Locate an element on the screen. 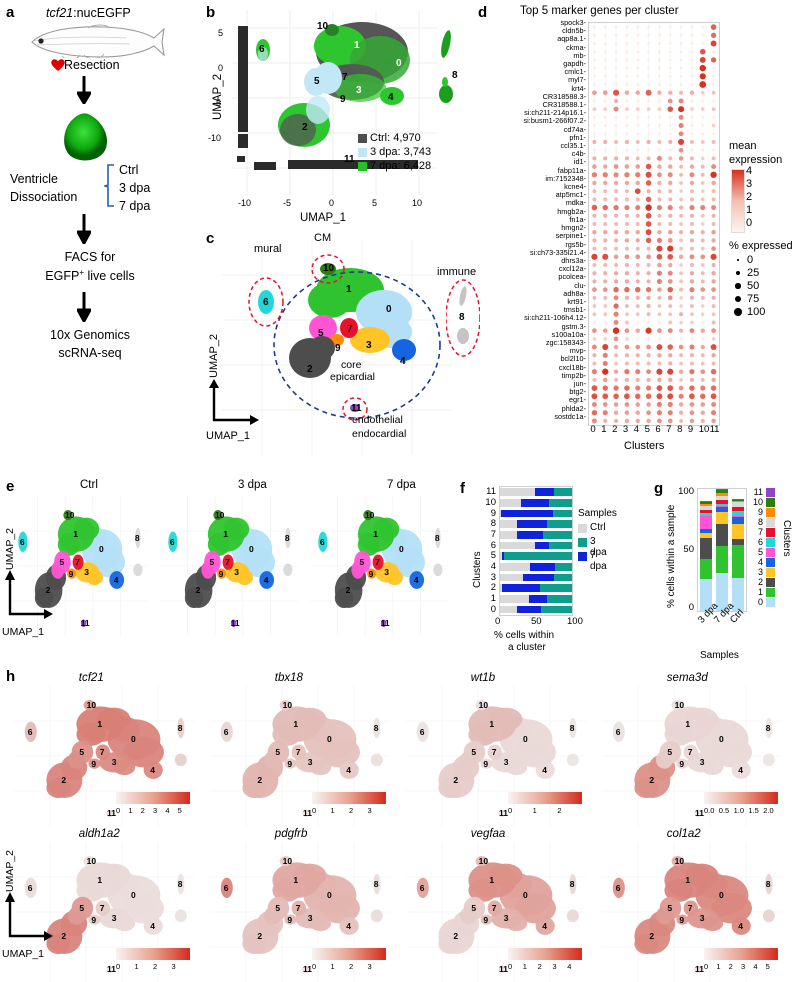 This screenshot has height=982, width=797. cluster-xtick: 7 is located at coordinates (669, 429).